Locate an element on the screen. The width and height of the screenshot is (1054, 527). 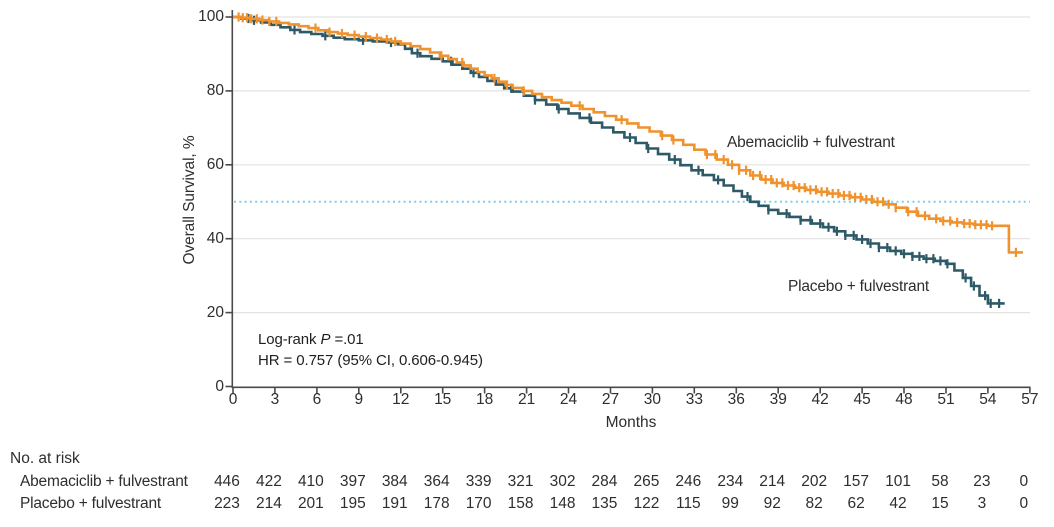
risk-count: 446 is located at coordinates (227, 481).